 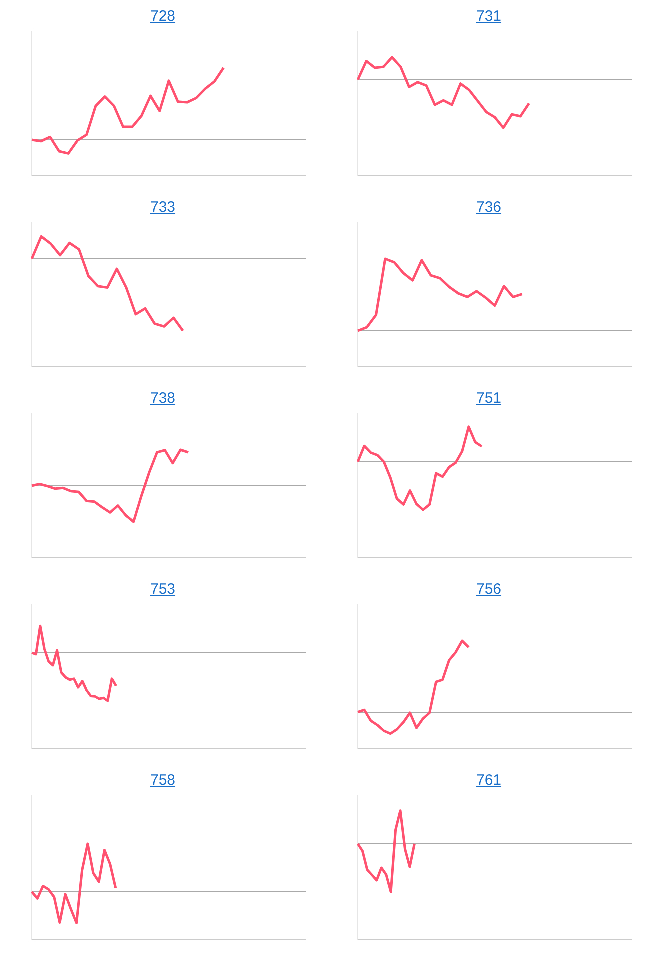 What do you see at coordinates (489, 399) in the screenshot?
I see `chart-title: 751` at bounding box center [489, 399].